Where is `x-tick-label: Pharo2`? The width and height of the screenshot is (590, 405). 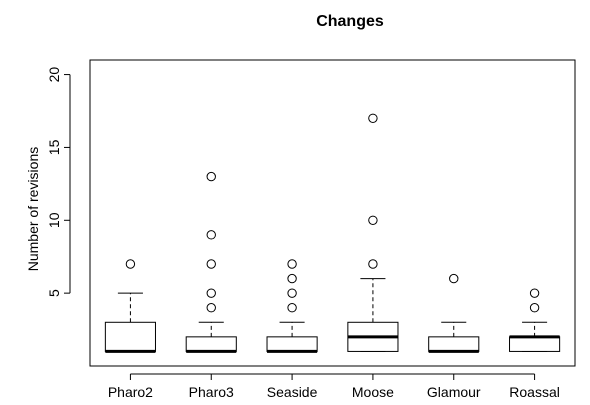 x-tick-label: Pharo2 is located at coordinates (130, 392).